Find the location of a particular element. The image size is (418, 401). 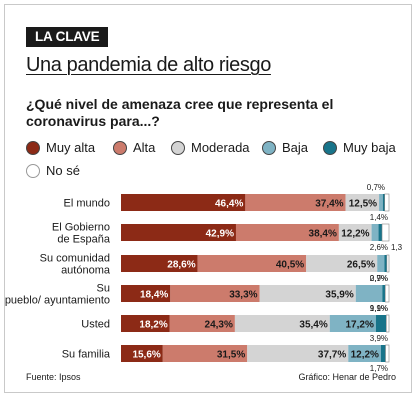

category-label: Su is located at coordinates (103, 289).